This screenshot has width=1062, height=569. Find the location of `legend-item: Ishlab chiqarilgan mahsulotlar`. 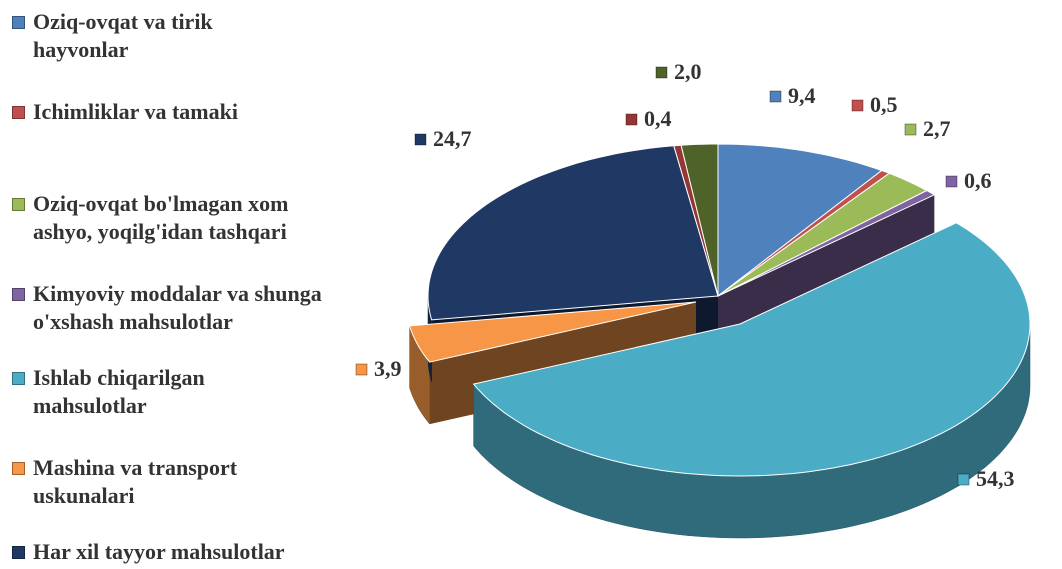

legend-item: Ishlab chiqarilgan mahsulotlar is located at coordinates (147, 392).